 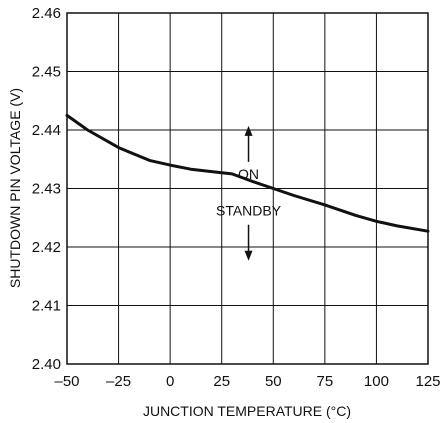 I want to click on x-tick-label: –50, so click(x=66, y=381).